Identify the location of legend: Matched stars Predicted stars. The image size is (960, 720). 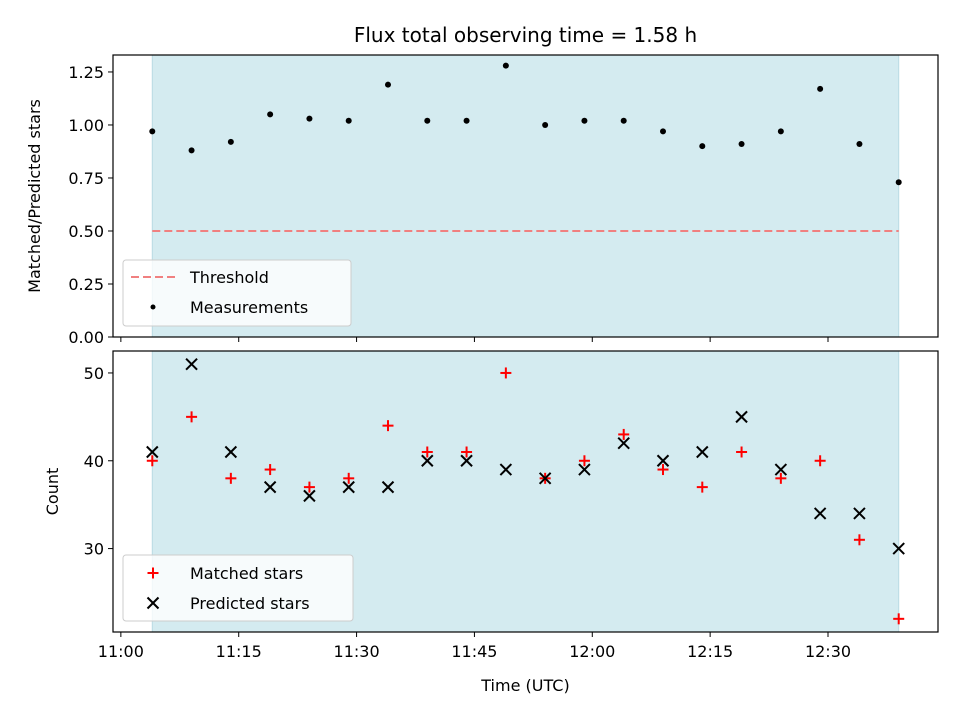
(238, 588).